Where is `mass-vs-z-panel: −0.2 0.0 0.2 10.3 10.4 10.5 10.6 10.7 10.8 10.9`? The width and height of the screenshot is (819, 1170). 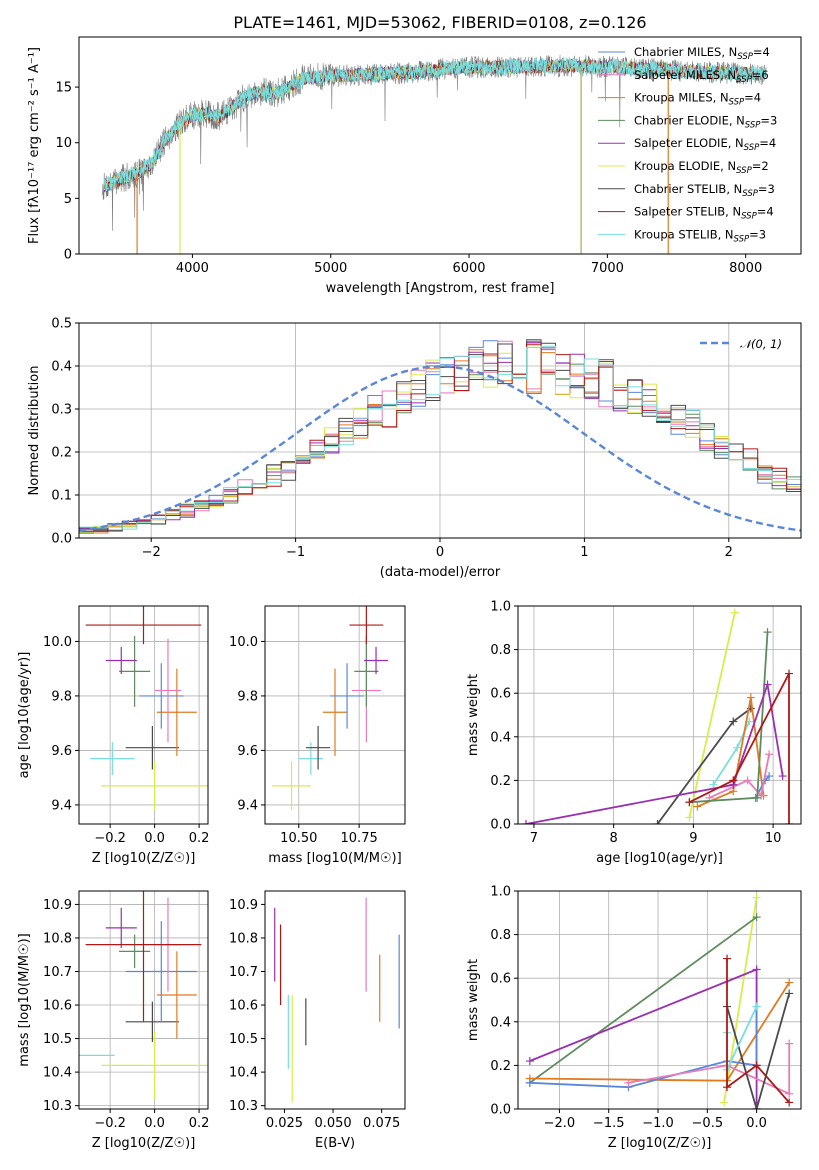
mass-vs-z-panel: −0.2 0.0 0.2 10.3 10.4 10.5 10.6 10.7 10.8 10.9 is located at coordinates (126, 1010).